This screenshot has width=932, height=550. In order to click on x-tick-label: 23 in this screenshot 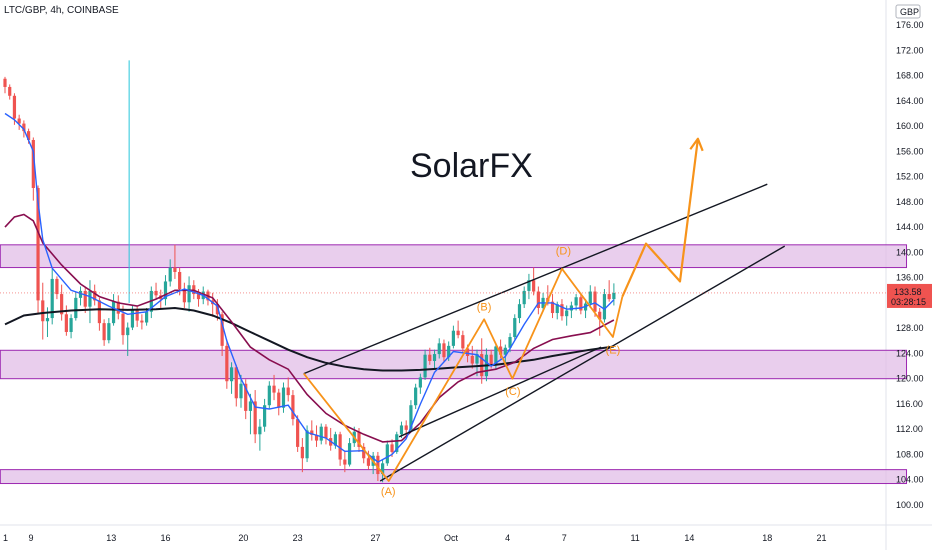, I will do `click(298, 538)`.